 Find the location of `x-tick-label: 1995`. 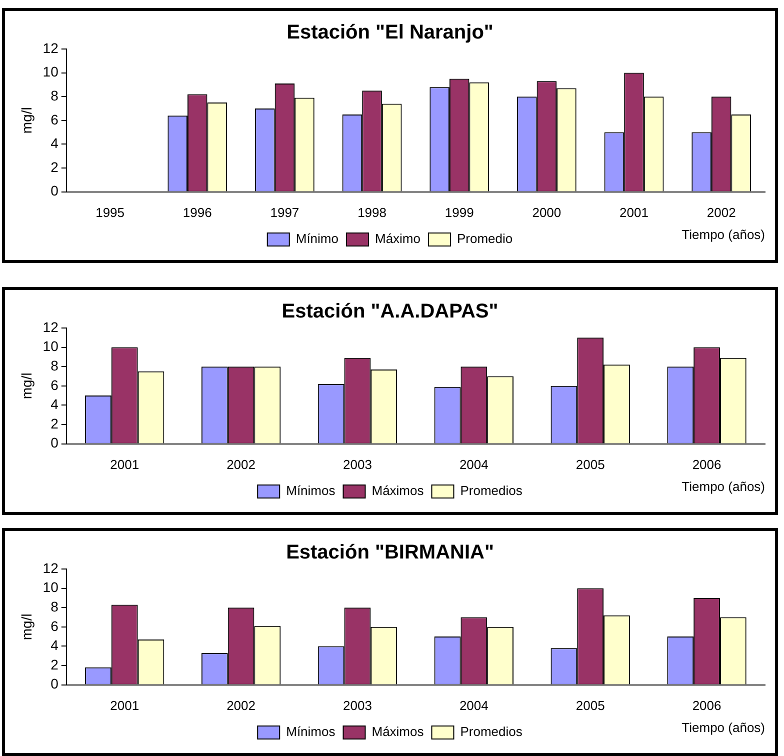

x-tick-label: 1995 is located at coordinates (110, 212).